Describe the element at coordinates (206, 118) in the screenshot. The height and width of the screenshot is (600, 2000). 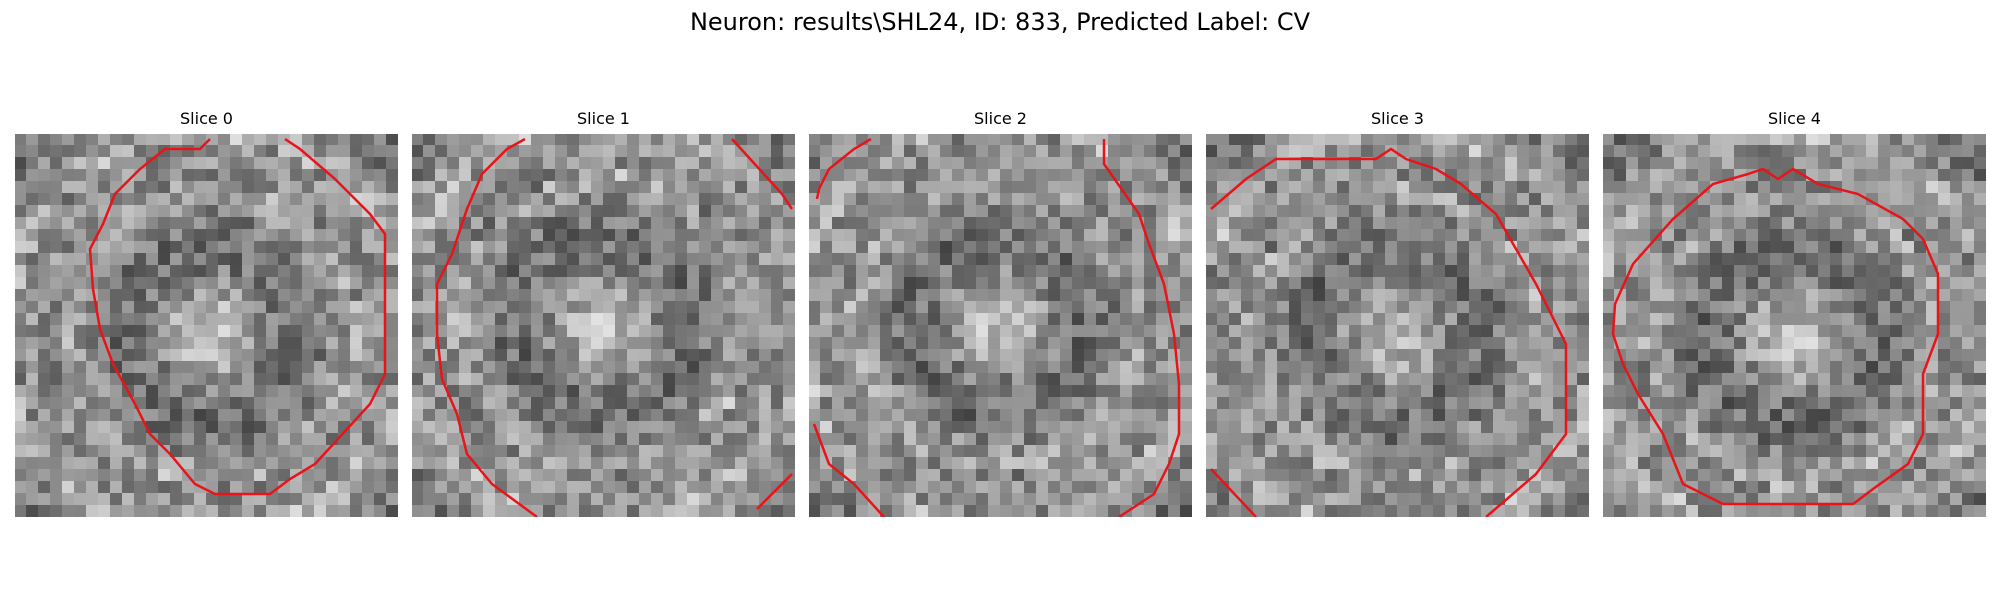
I see `slice-title: Slice 0` at that location.